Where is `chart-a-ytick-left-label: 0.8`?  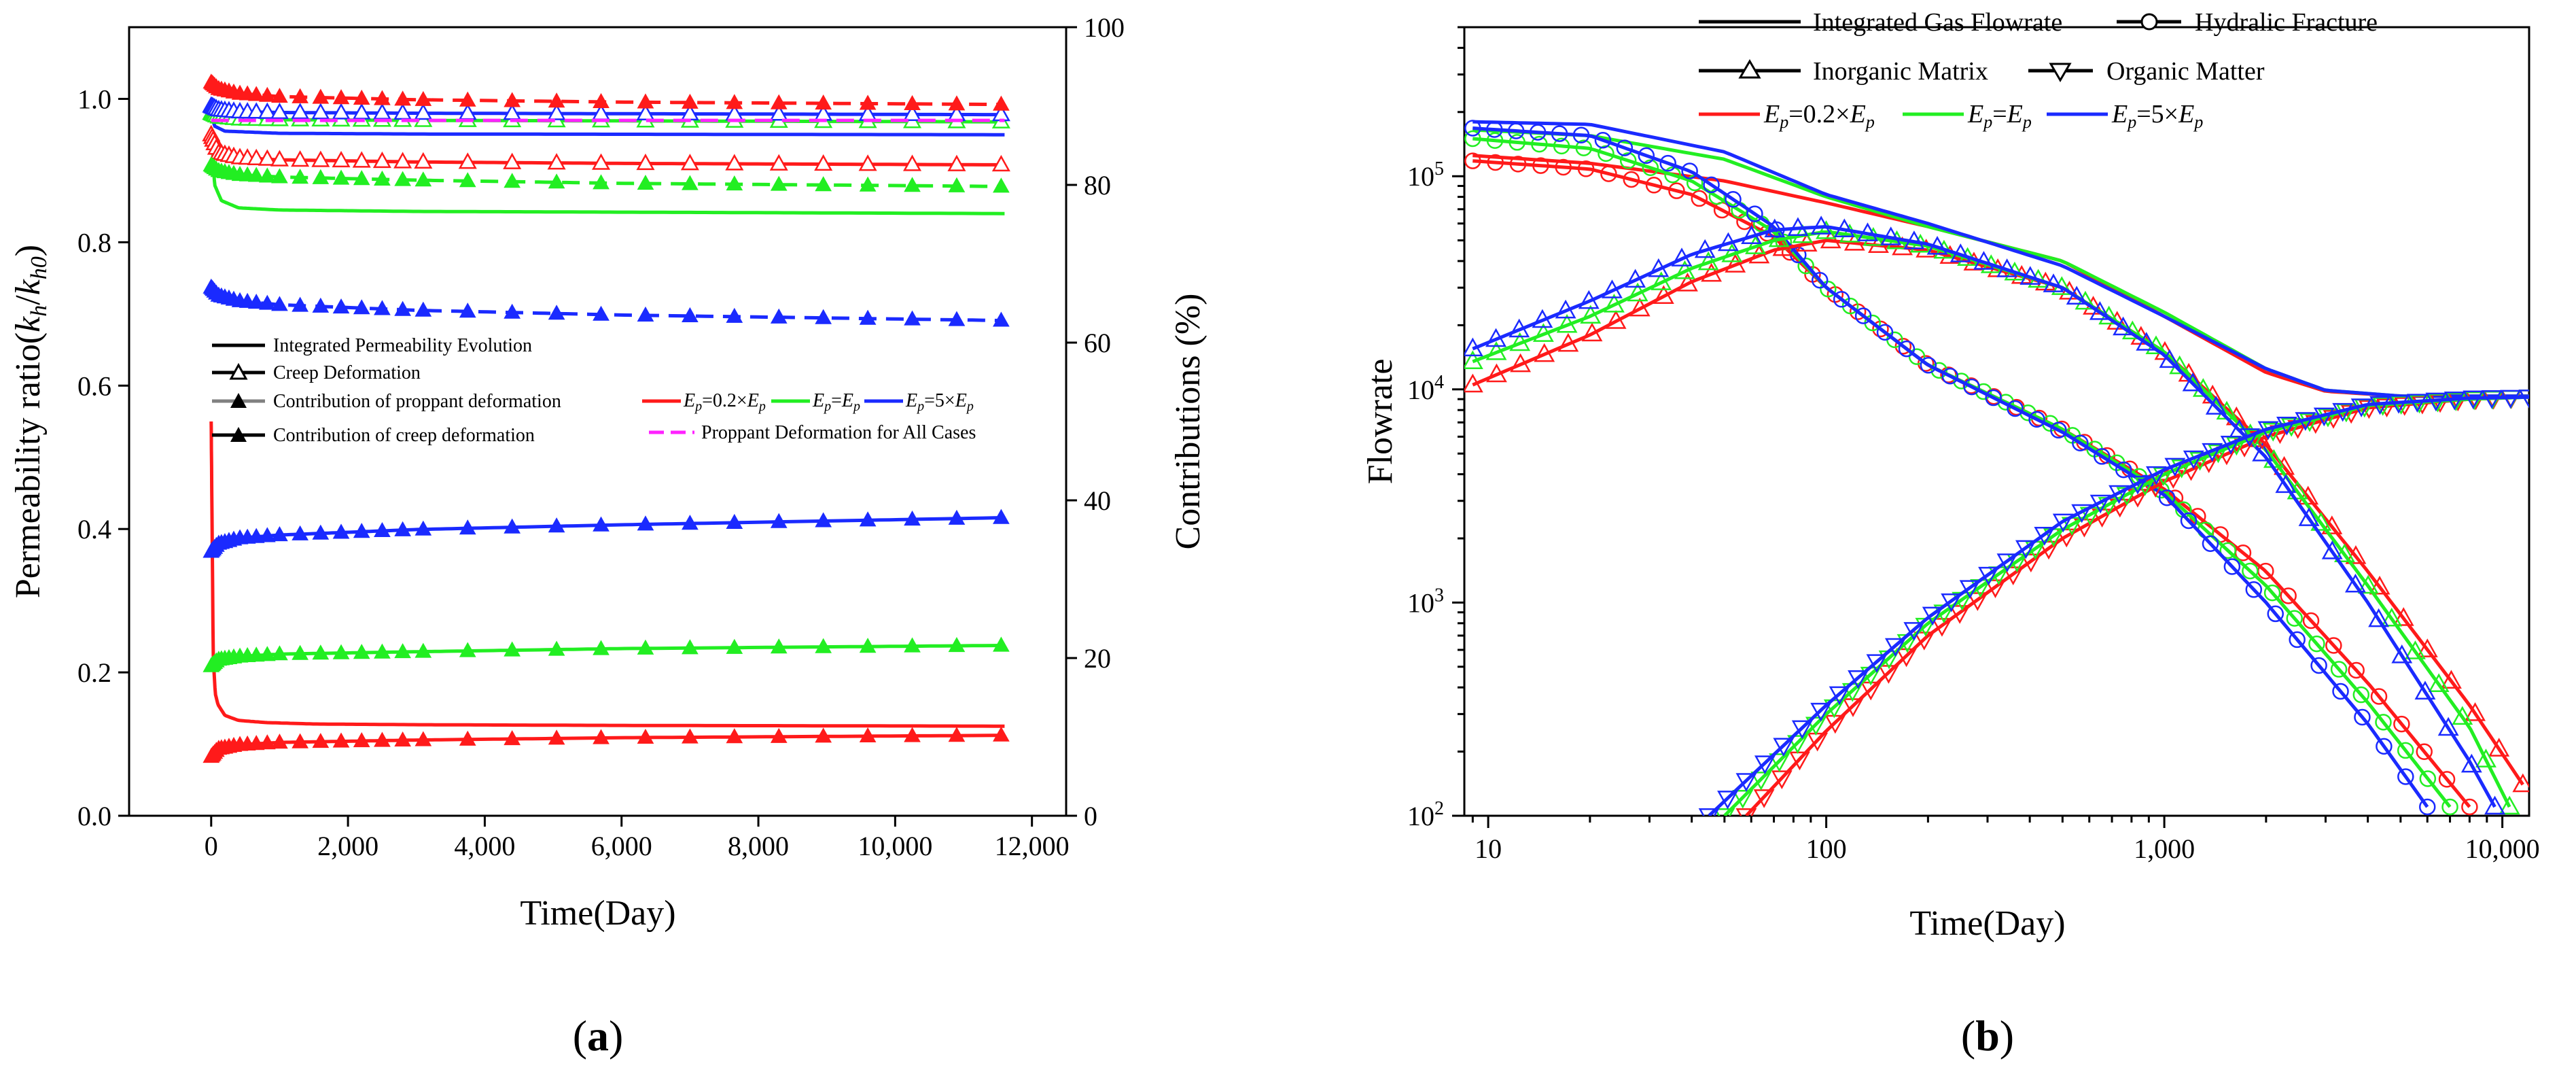
chart-a-ytick-left-label: 0.8 is located at coordinates (94, 243).